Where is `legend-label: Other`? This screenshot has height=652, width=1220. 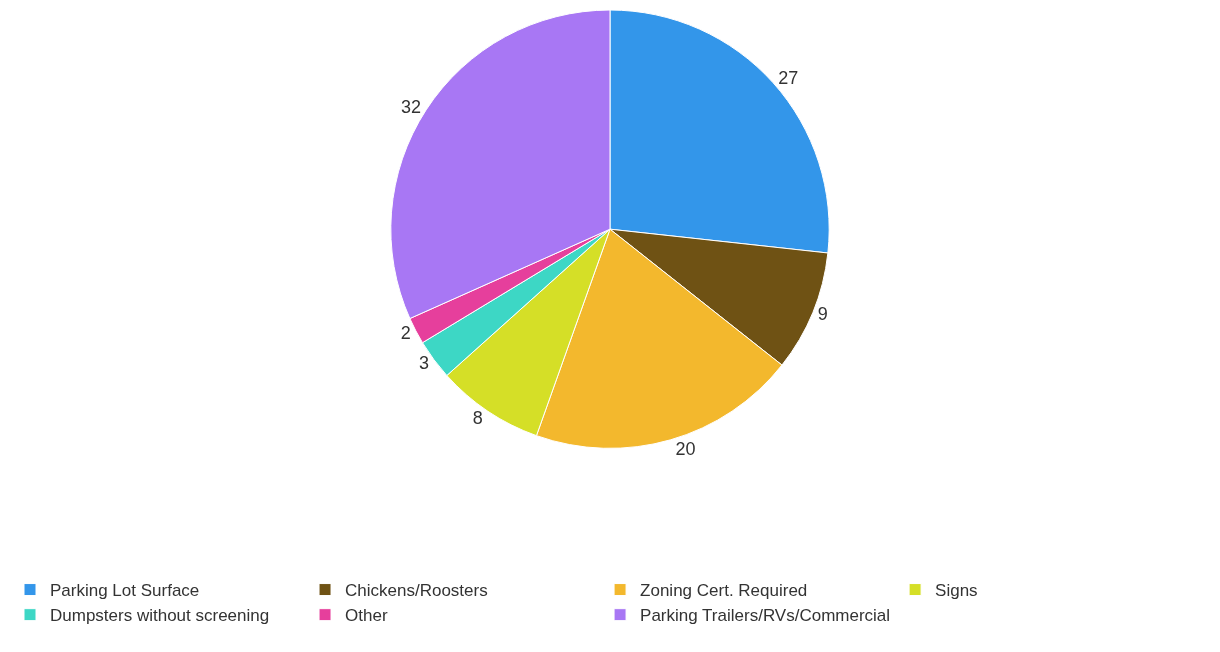 legend-label: Other is located at coordinates (366, 616).